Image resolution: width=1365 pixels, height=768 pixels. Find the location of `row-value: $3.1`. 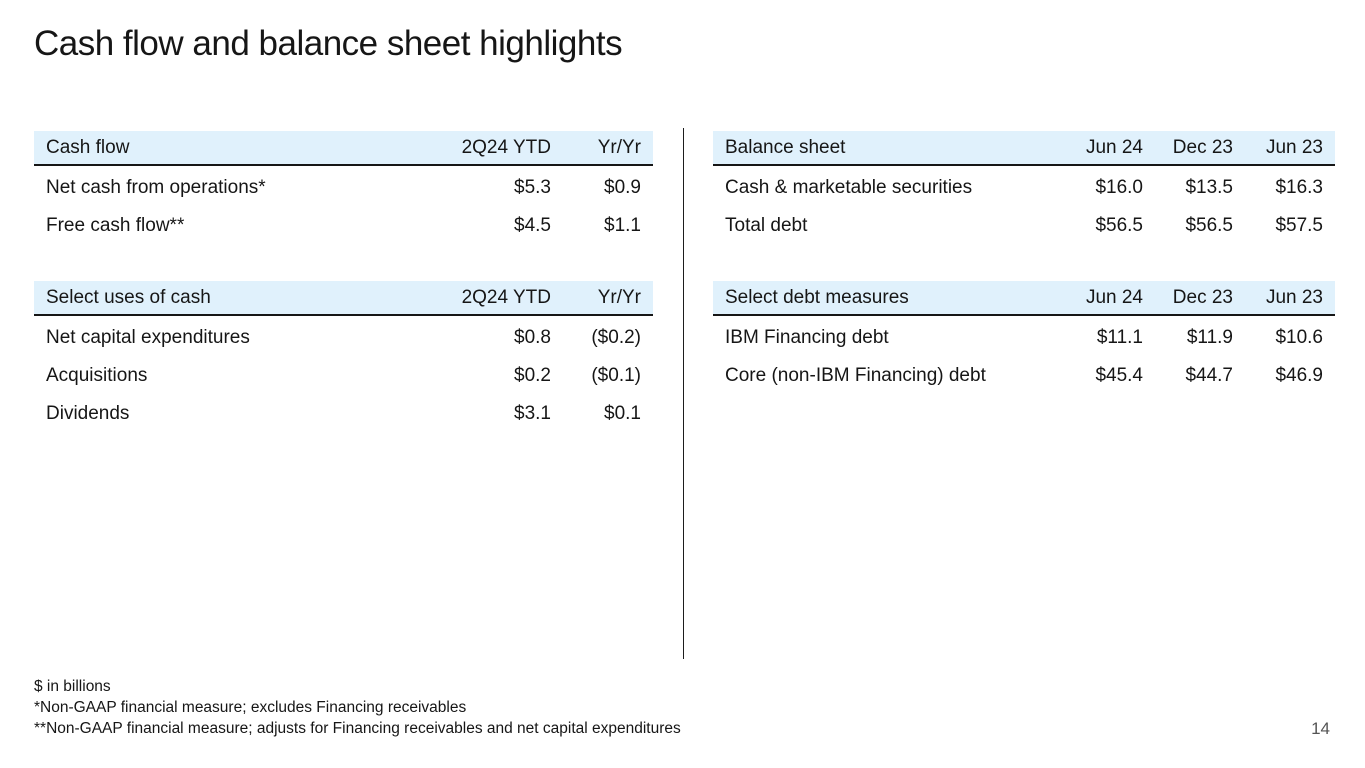

row-value: $3.1 is located at coordinates (532, 413).